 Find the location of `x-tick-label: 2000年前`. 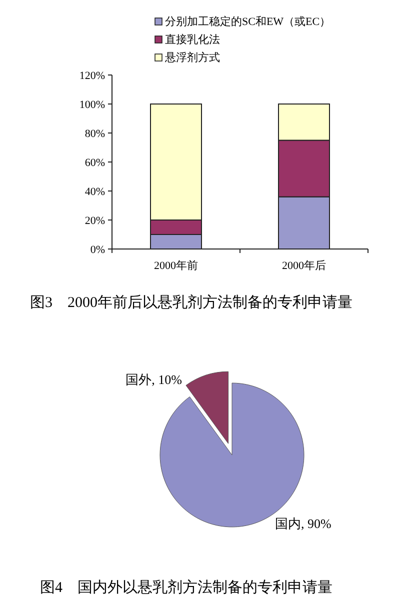

x-tick-label: 2000年前 is located at coordinates (176, 266).